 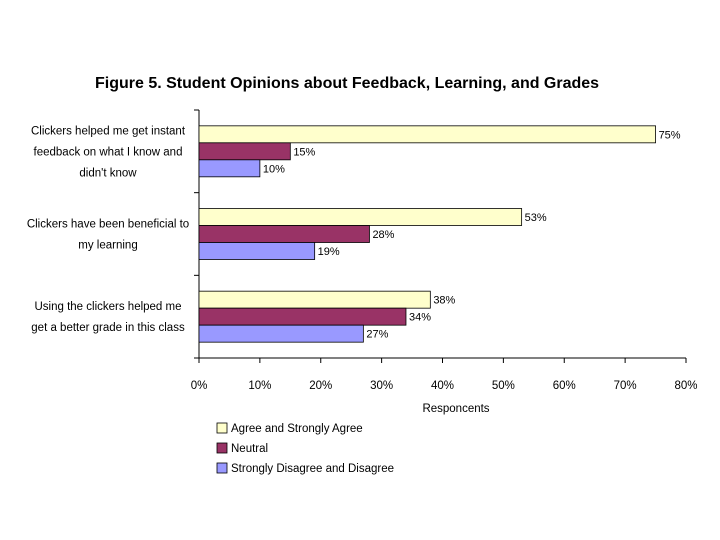 What do you see at coordinates (564, 386) in the screenshot?
I see `x-tick-label: 60%` at bounding box center [564, 386].